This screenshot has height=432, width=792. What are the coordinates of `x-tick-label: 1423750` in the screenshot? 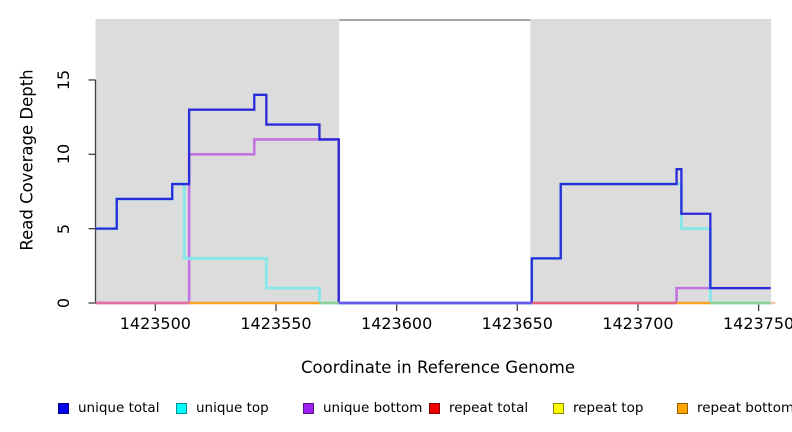 It's located at (757, 323).